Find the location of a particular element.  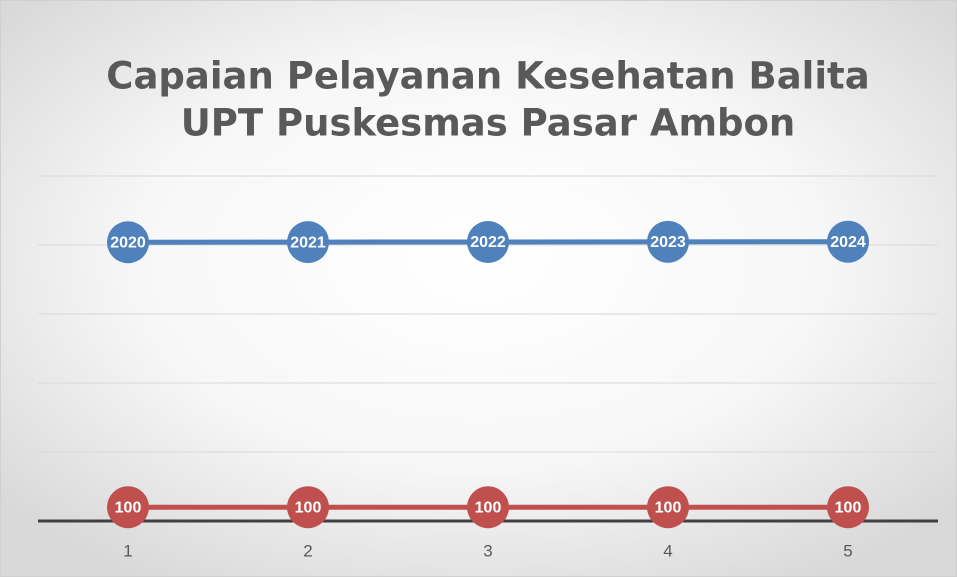

chart-title: UPT Puskesmas Pasar Ambon is located at coordinates (488, 123).